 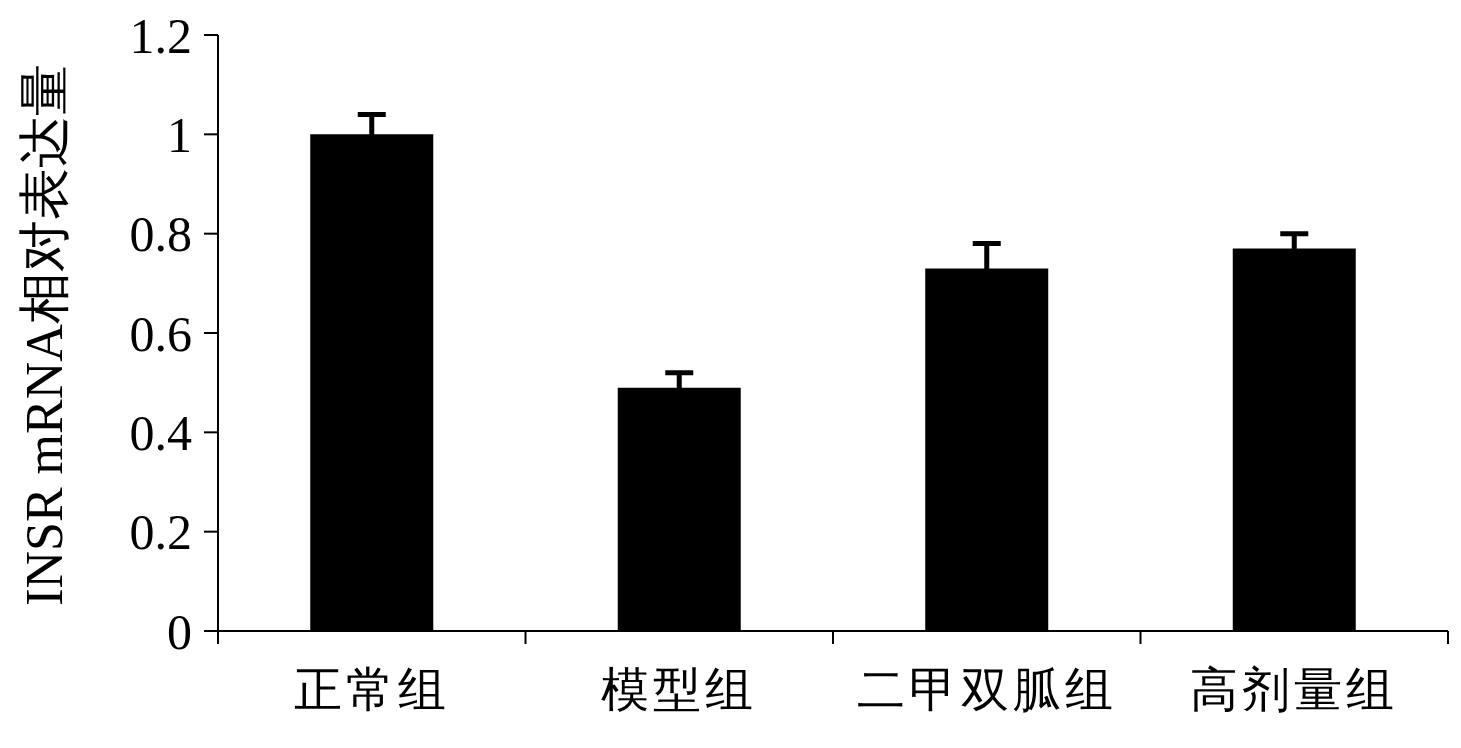 I want to click on y-tick-label: 1, so click(x=179, y=135).